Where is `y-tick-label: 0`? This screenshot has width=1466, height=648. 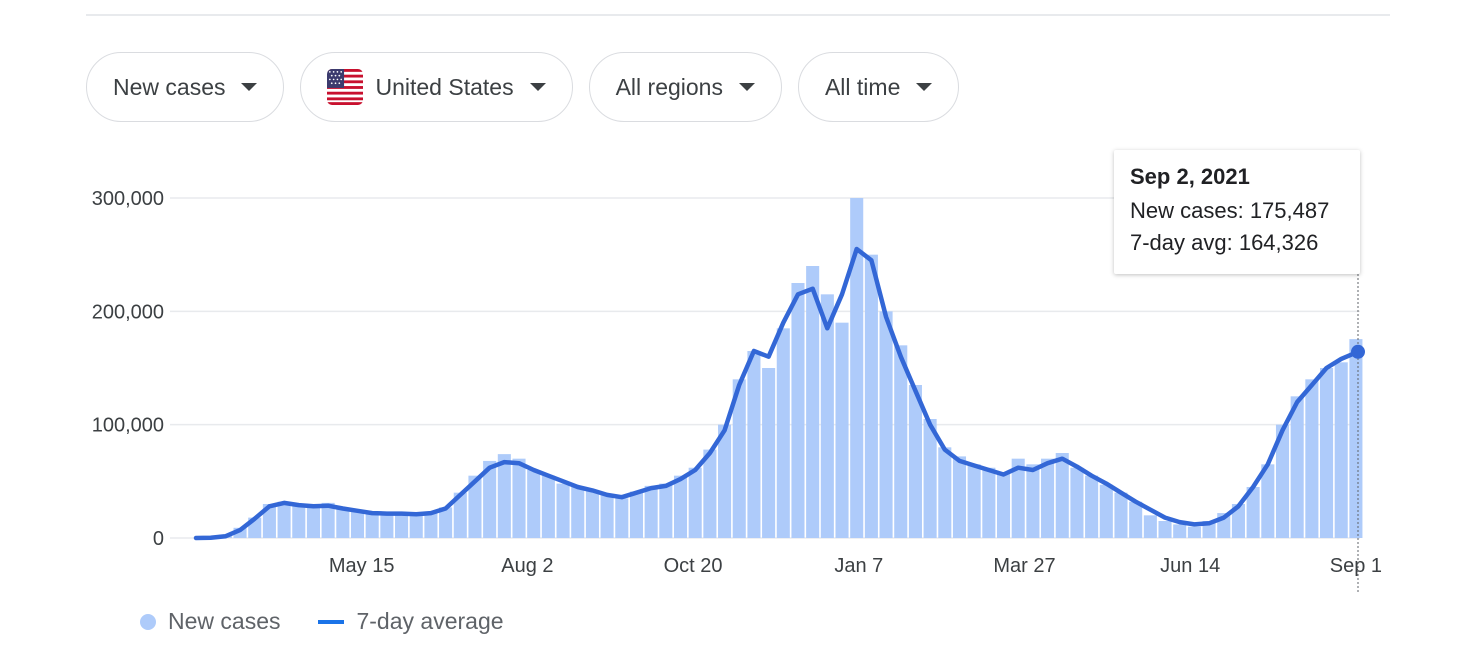 y-tick-label: 0 is located at coordinates (158, 539).